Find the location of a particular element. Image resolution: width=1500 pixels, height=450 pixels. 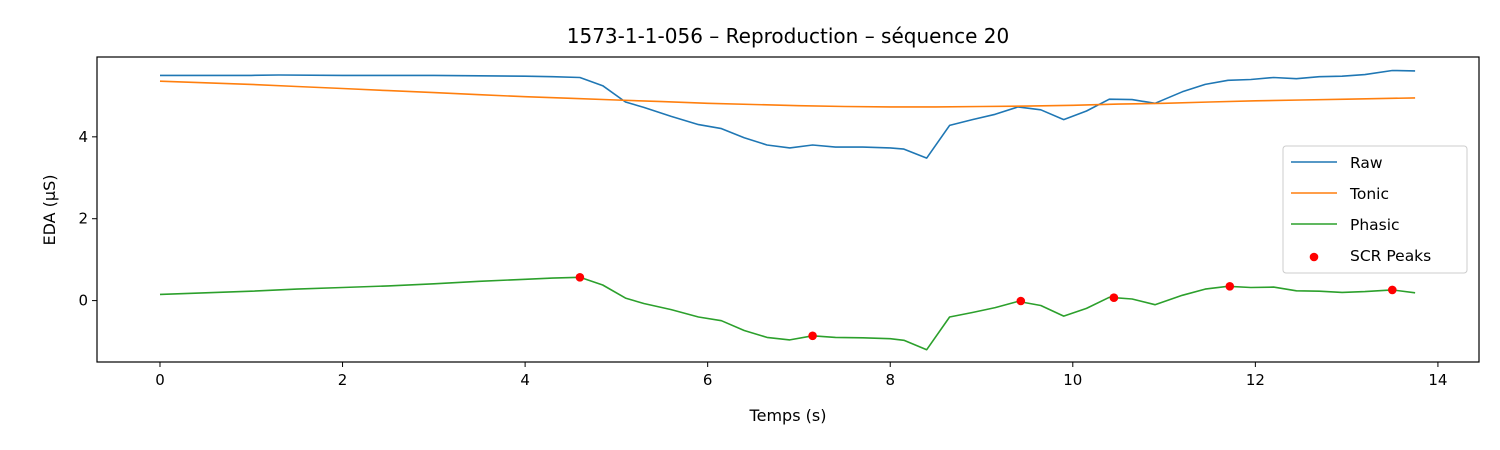

x-tick-label: 2 is located at coordinates (343, 380).